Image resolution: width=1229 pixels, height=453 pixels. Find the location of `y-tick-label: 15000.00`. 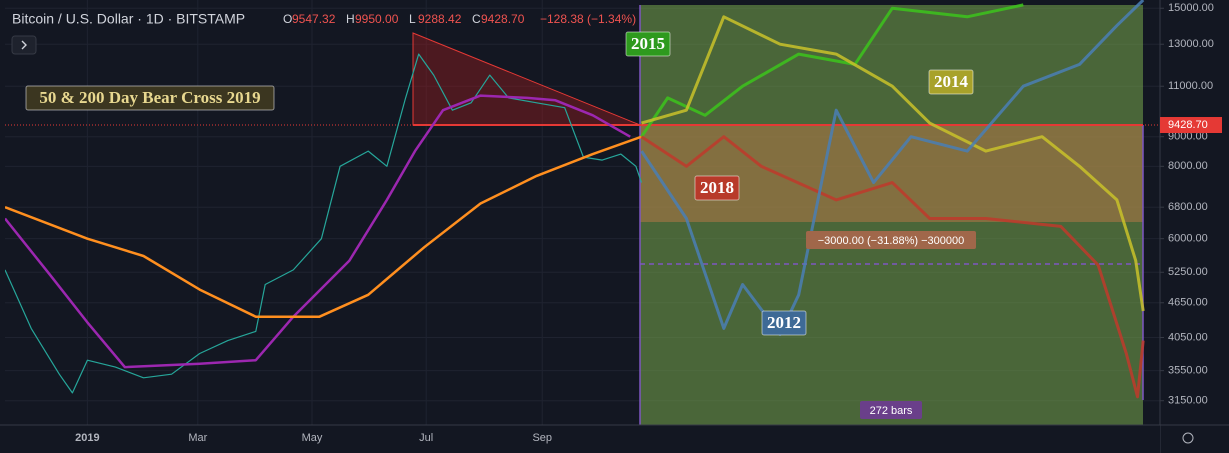

y-tick-label: 15000.00 is located at coordinates (1191, 8).